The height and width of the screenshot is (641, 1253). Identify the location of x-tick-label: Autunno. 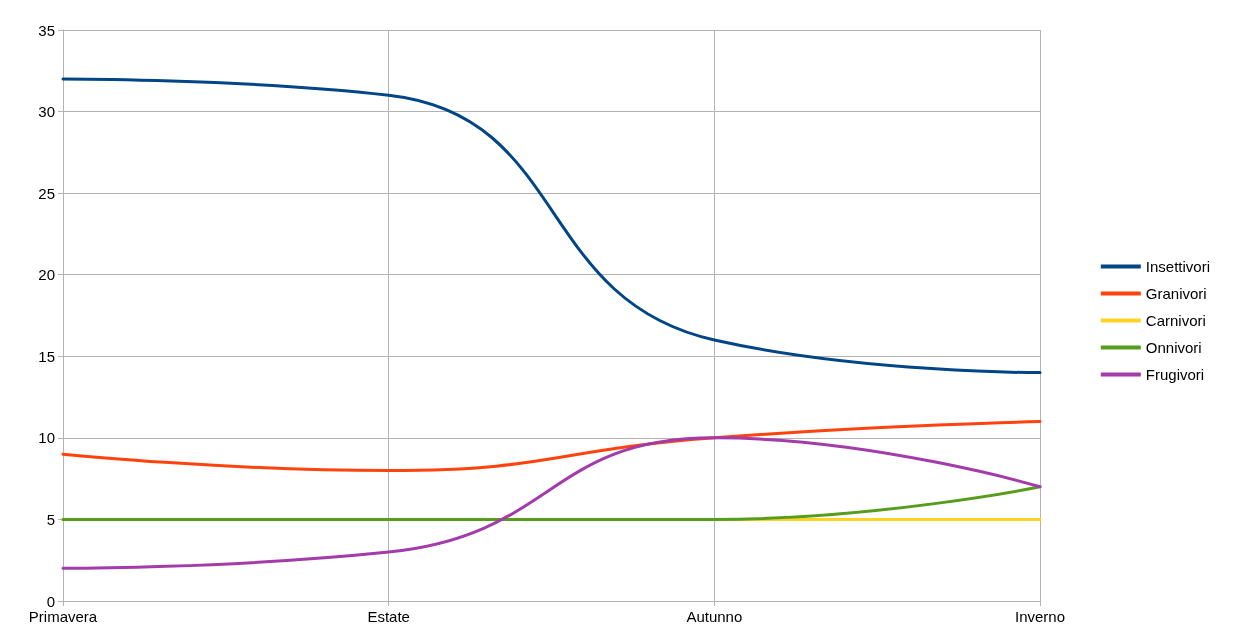
(714, 616).